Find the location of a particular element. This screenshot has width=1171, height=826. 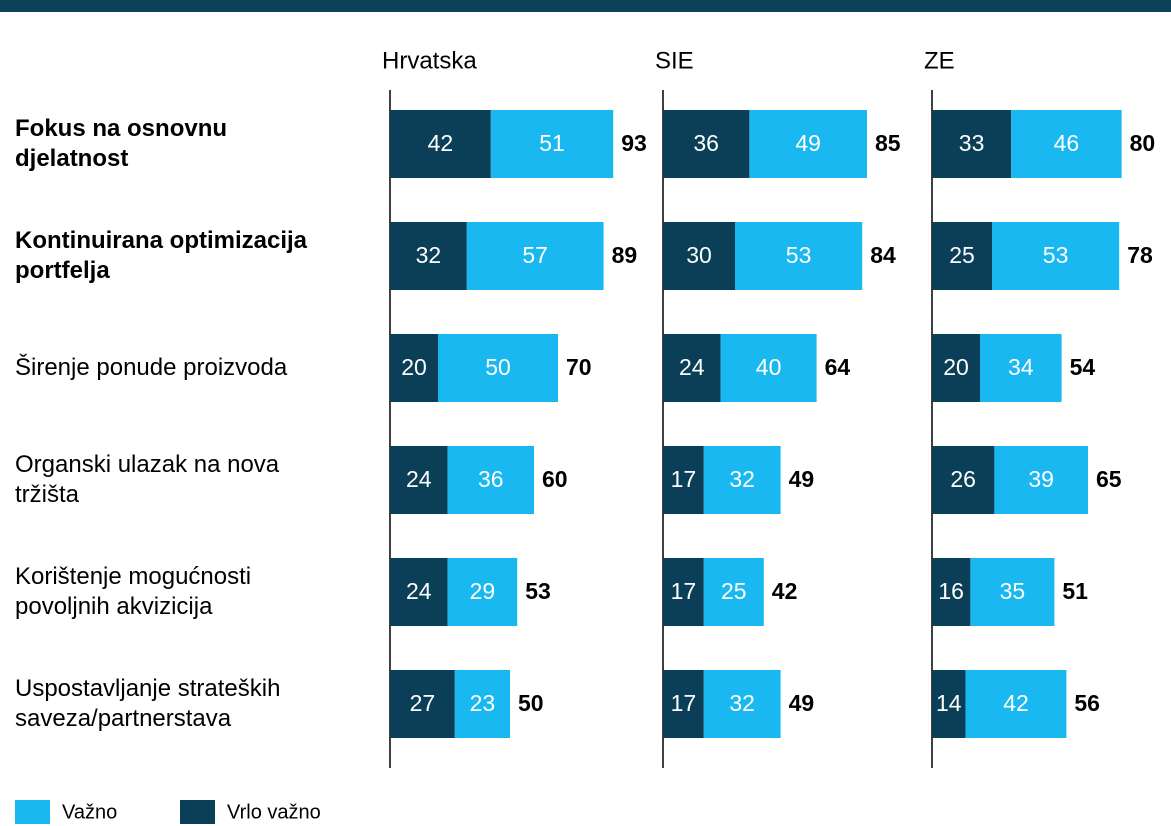

total-label: 60 is located at coordinates (555, 479).